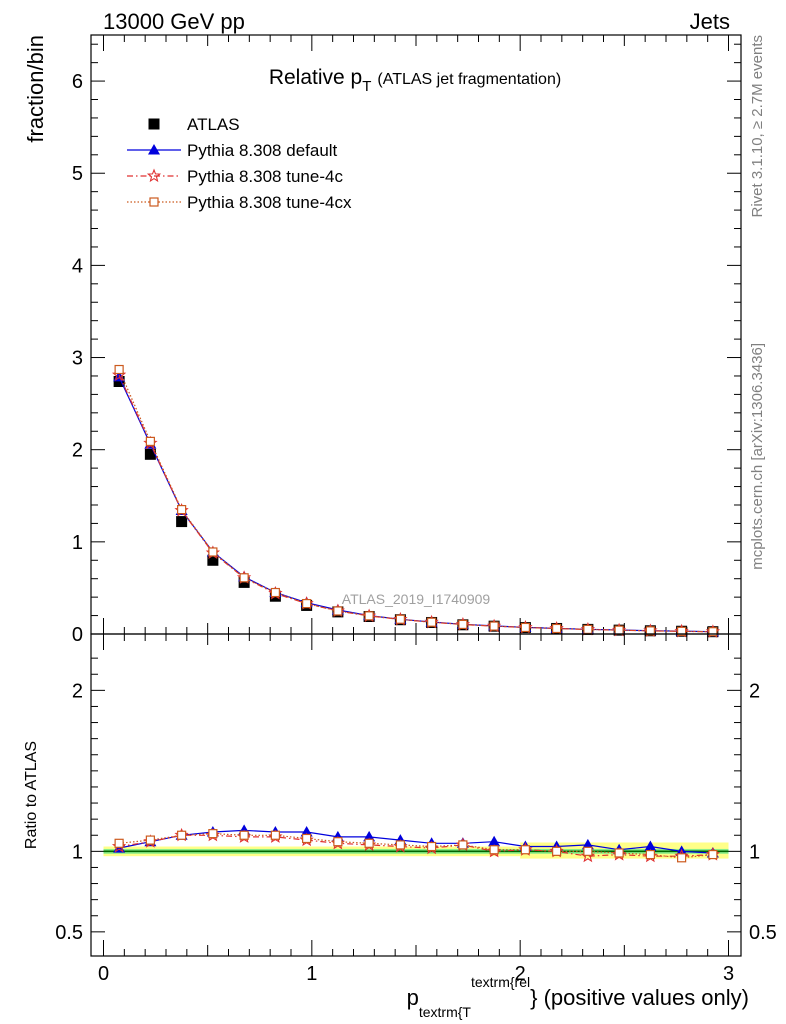 Image resolution: width=786 pixels, height=1024 pixels. Describe the element at coordinates (213, 124) in the screenshot. I see `legend-label: ATLAS` at that location.